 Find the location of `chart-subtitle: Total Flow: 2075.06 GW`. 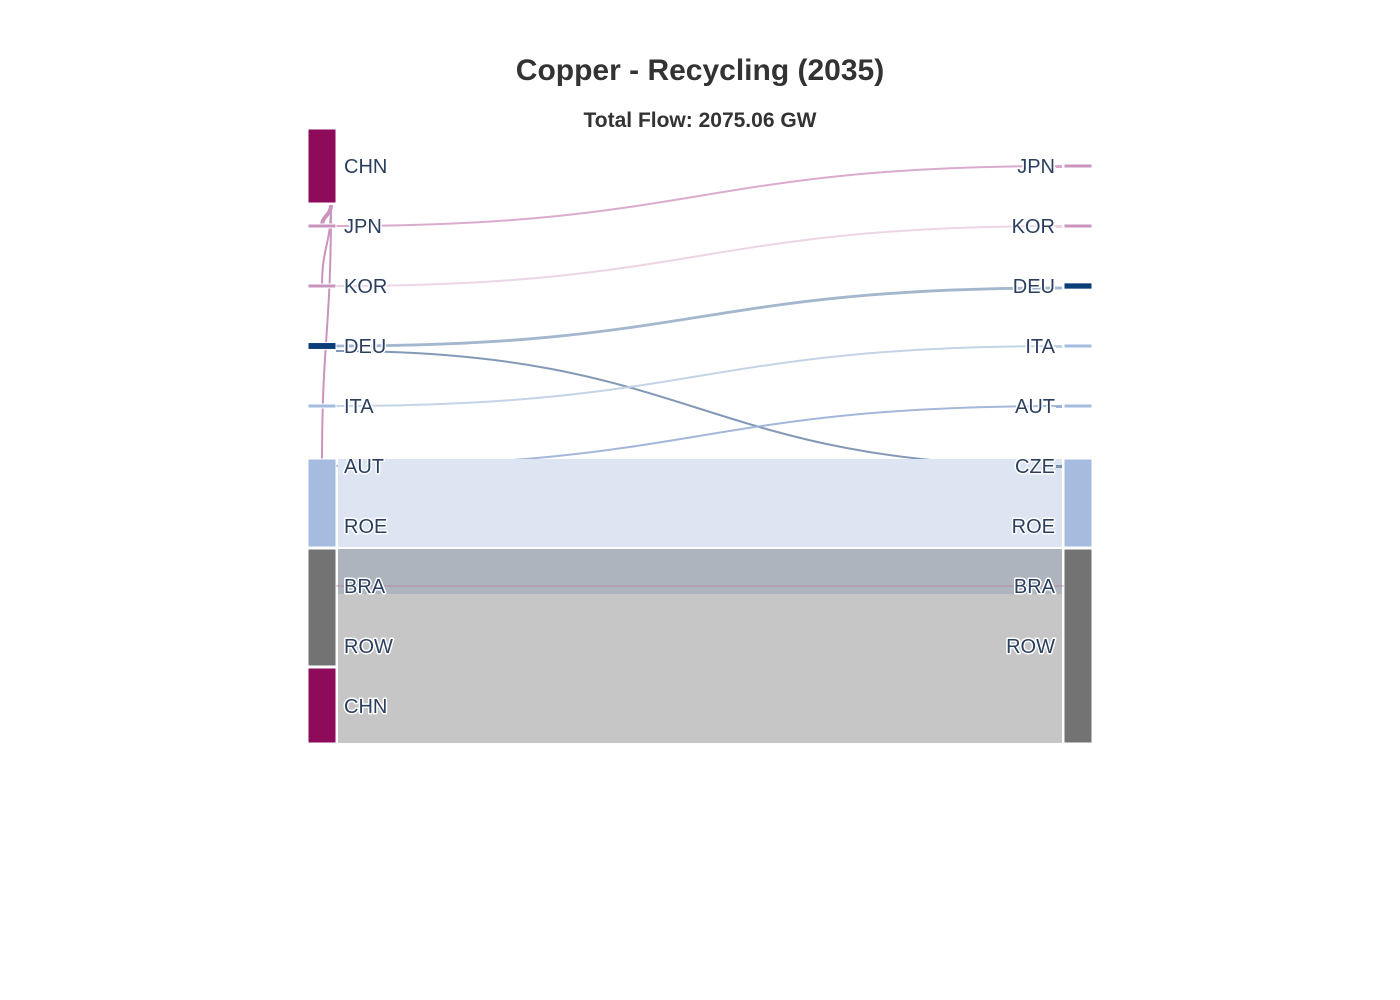

chart-subtitle: Total Flow: 2075.06 GW is located at coordinates (700, 120).